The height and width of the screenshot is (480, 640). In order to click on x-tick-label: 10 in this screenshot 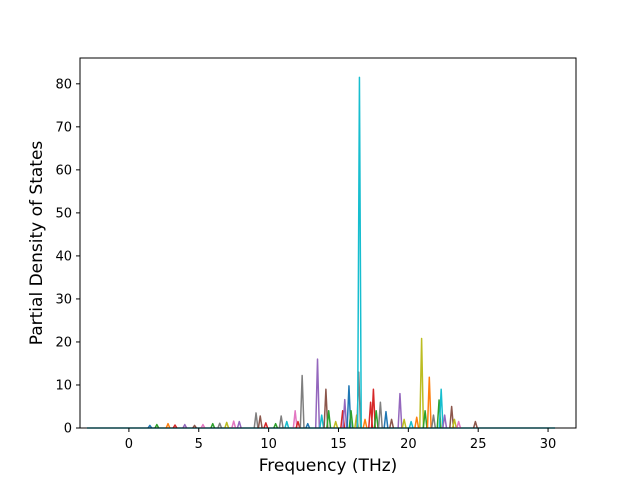, I will do `click(268, 444)`.